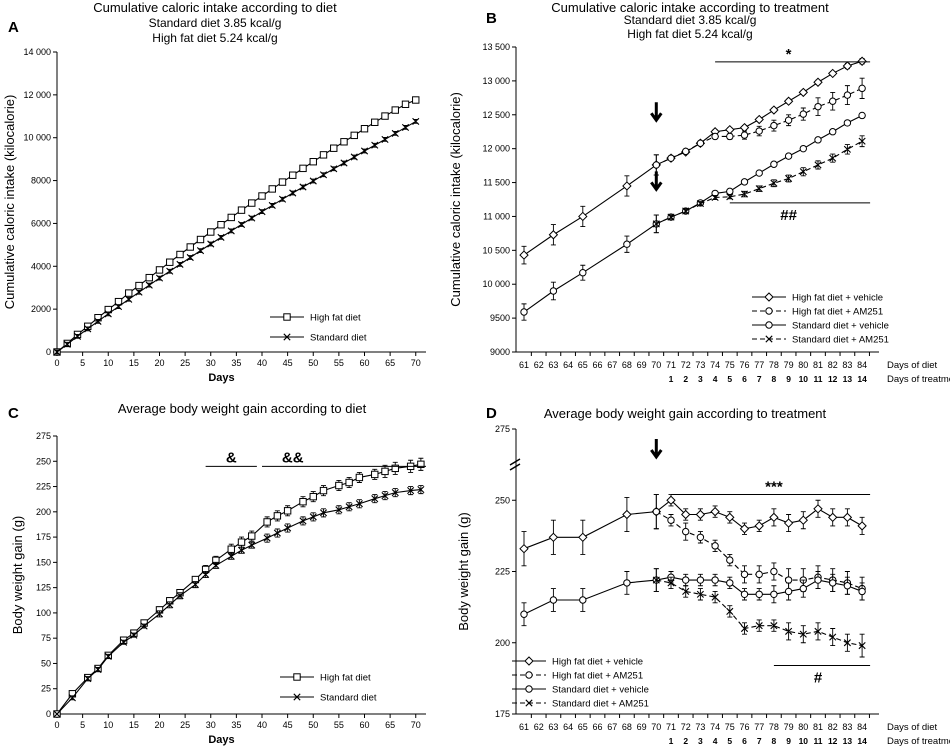 The image size is (950, 749). Describe the element at coordinates (600, 704) in the screenshot. I see `legend-label: Standard diet + AM251` at that location.